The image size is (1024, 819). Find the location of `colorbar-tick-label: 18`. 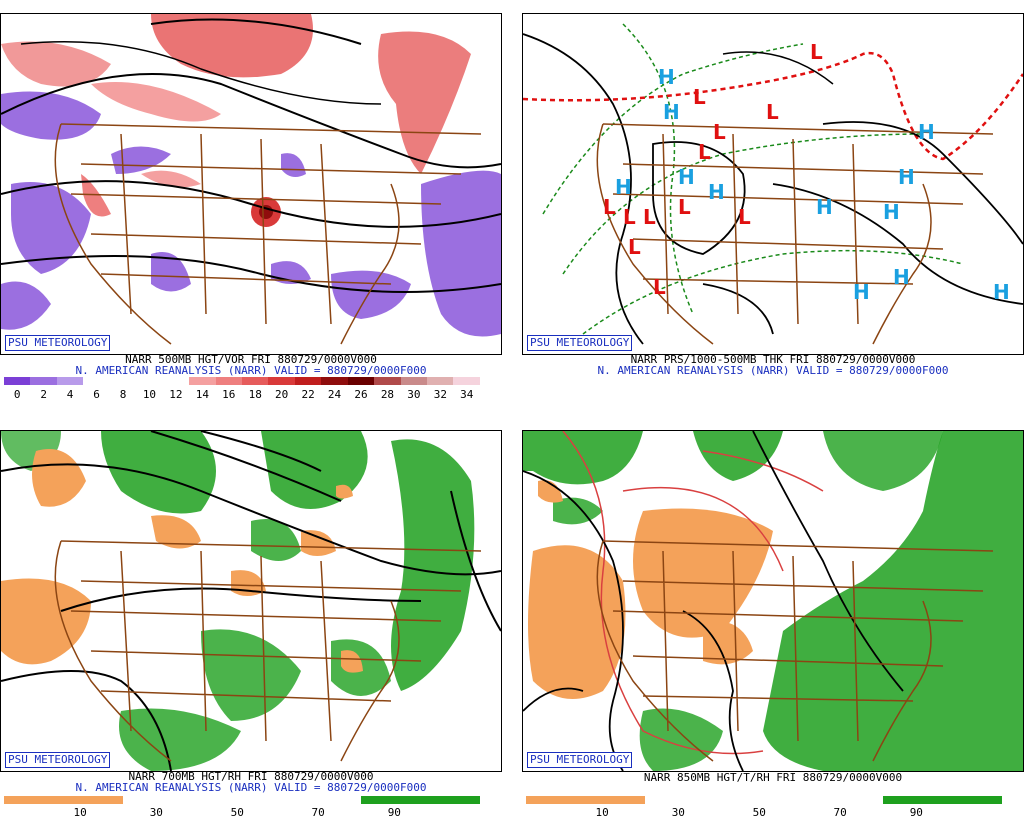

colorbar-tick-label: 18 is located at coordinates (255, 394).